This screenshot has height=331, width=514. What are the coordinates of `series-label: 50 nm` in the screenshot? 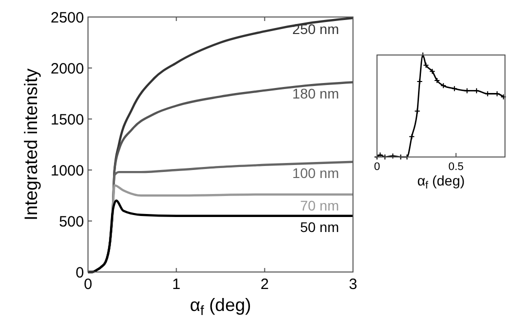 It's located at (319, 226).